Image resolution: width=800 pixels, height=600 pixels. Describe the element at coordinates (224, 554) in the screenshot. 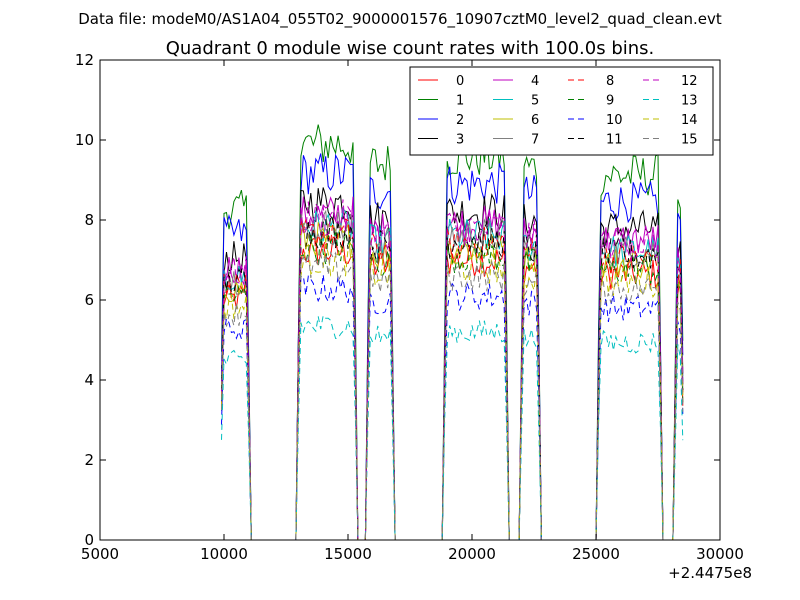

I see `x-tick-label: 10000` at that location.